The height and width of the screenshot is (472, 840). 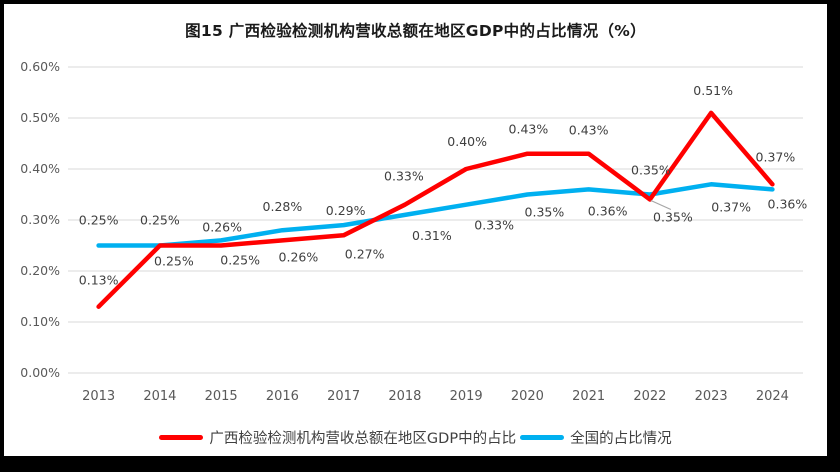 What do you see at coordinates (363, 439) in the screenshot?
I see `legend-label-guangxi: 广西检验检测机构营收总额在地区GDP中的占比` at bounding box center [363, 439].